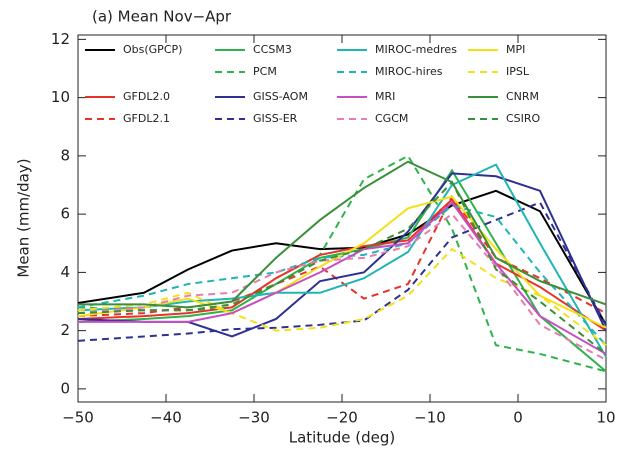 The height and width of the screenshot is (453, 627). Describe the element at coordinates (254, 418) in the screenshot. I see `x-tick-label: −30` at that location.